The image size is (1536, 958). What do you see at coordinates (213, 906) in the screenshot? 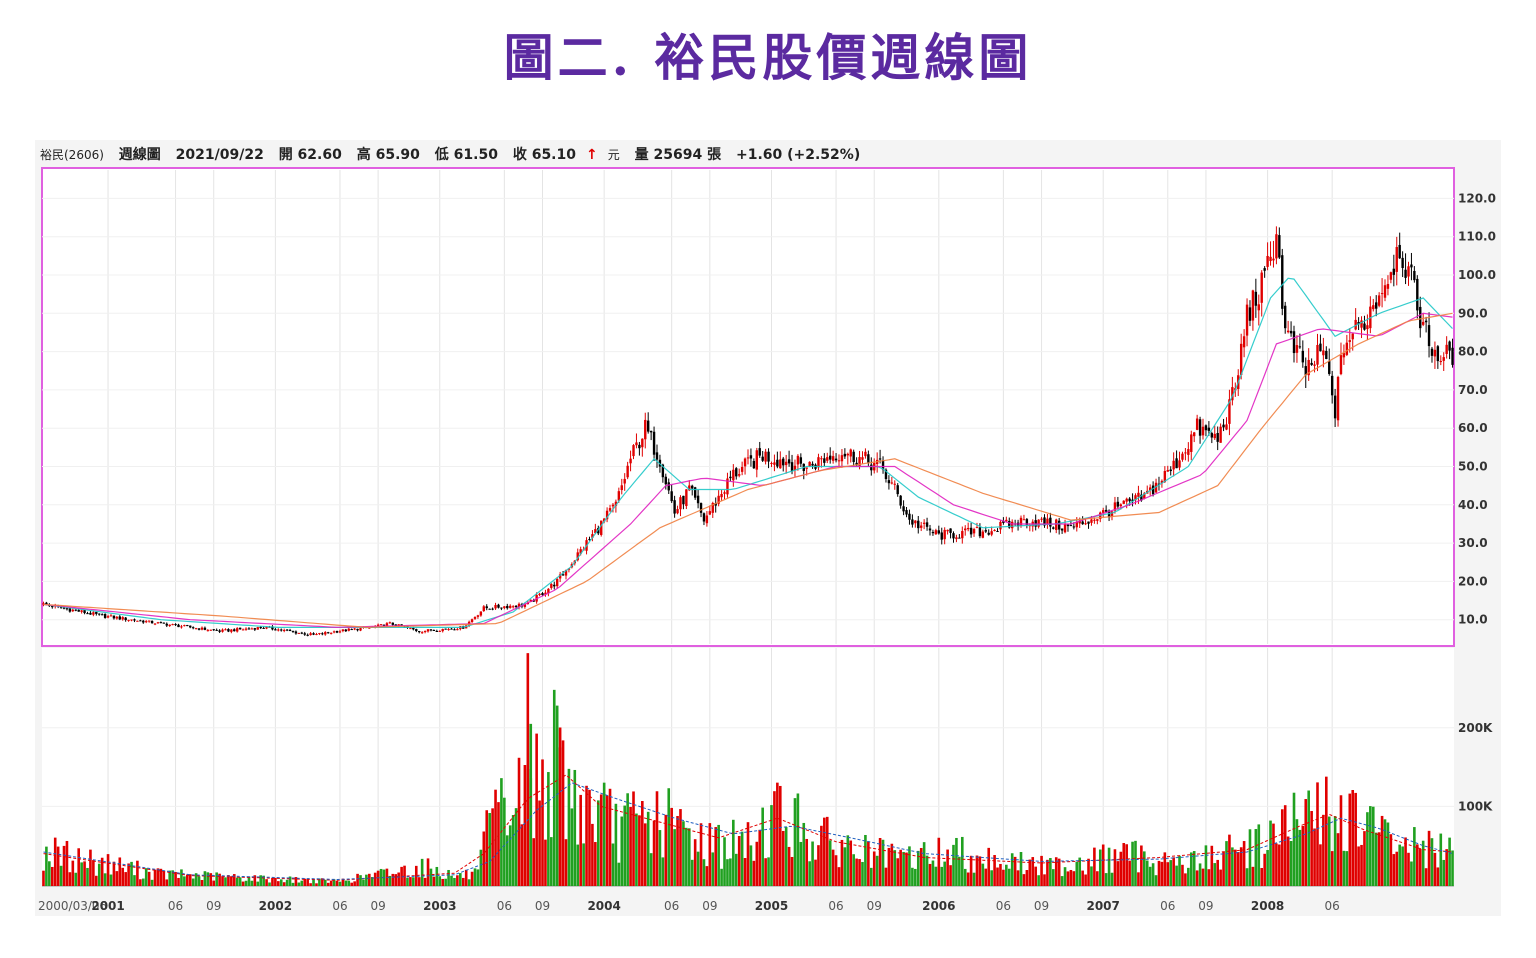
I see `x-tick-label: 09` at bounding box center [213, 906].